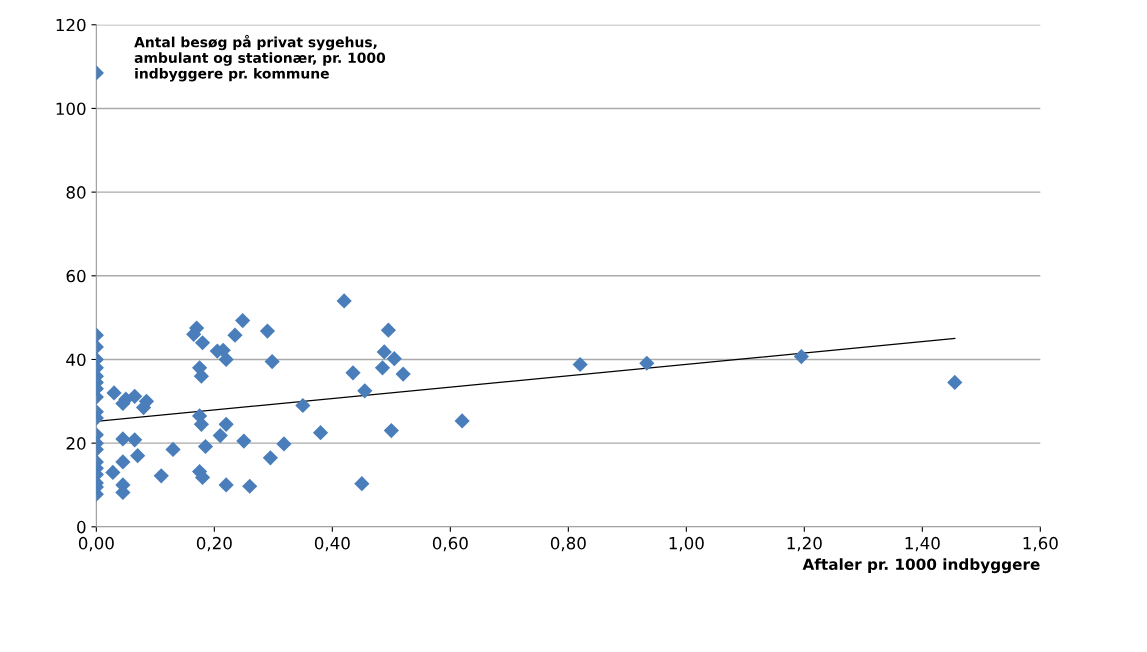 The height and width of the screenshot is (652, 1147). What do you see at coordinates (76, 443) in the screenshot?
I see `y-tick-label: 20` at bounding box center [76, 443].